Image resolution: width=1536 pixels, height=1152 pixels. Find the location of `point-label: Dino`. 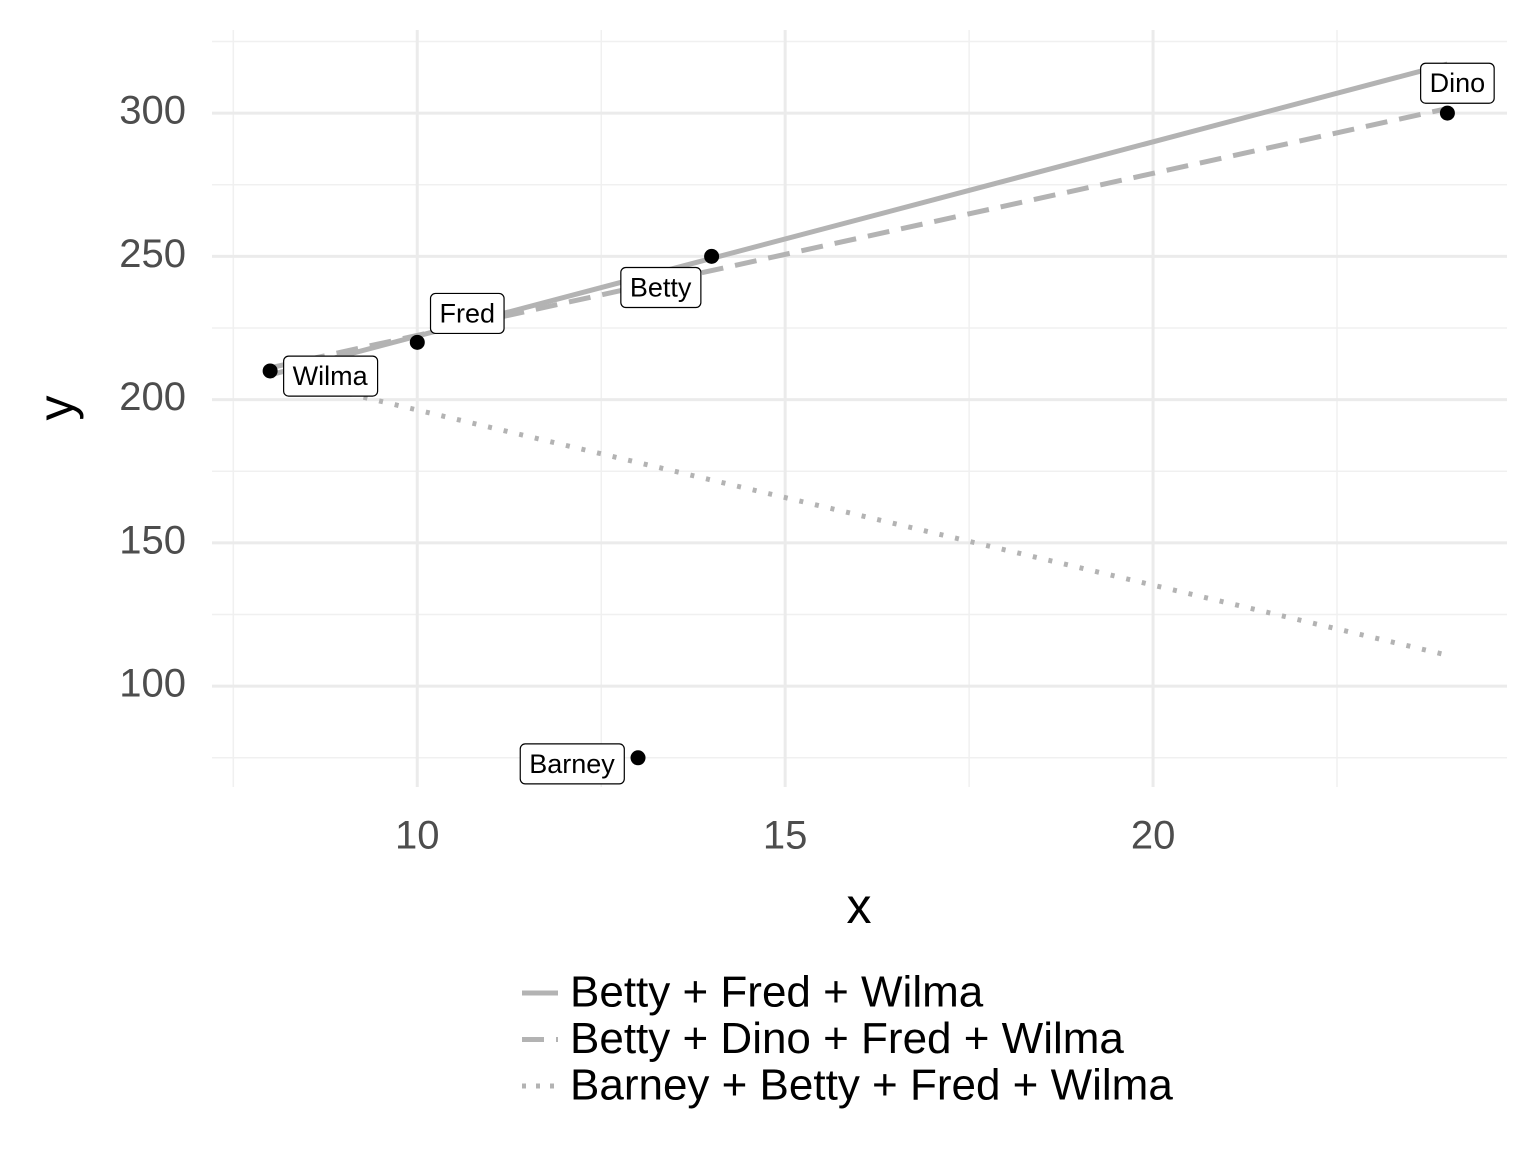

point-label: Dino is located at coordinates (1457, 83).